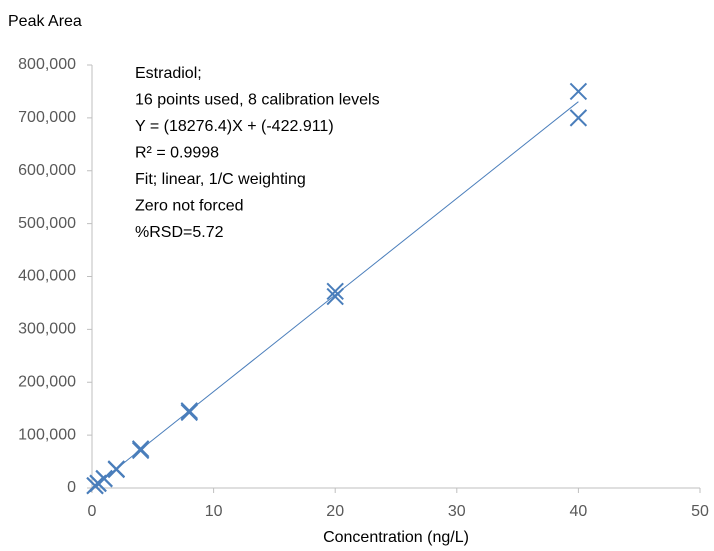  Describe the element at coordinates (179, 232) in the screenshot. I see `annotation-line: %RSD=5.72` at that location.